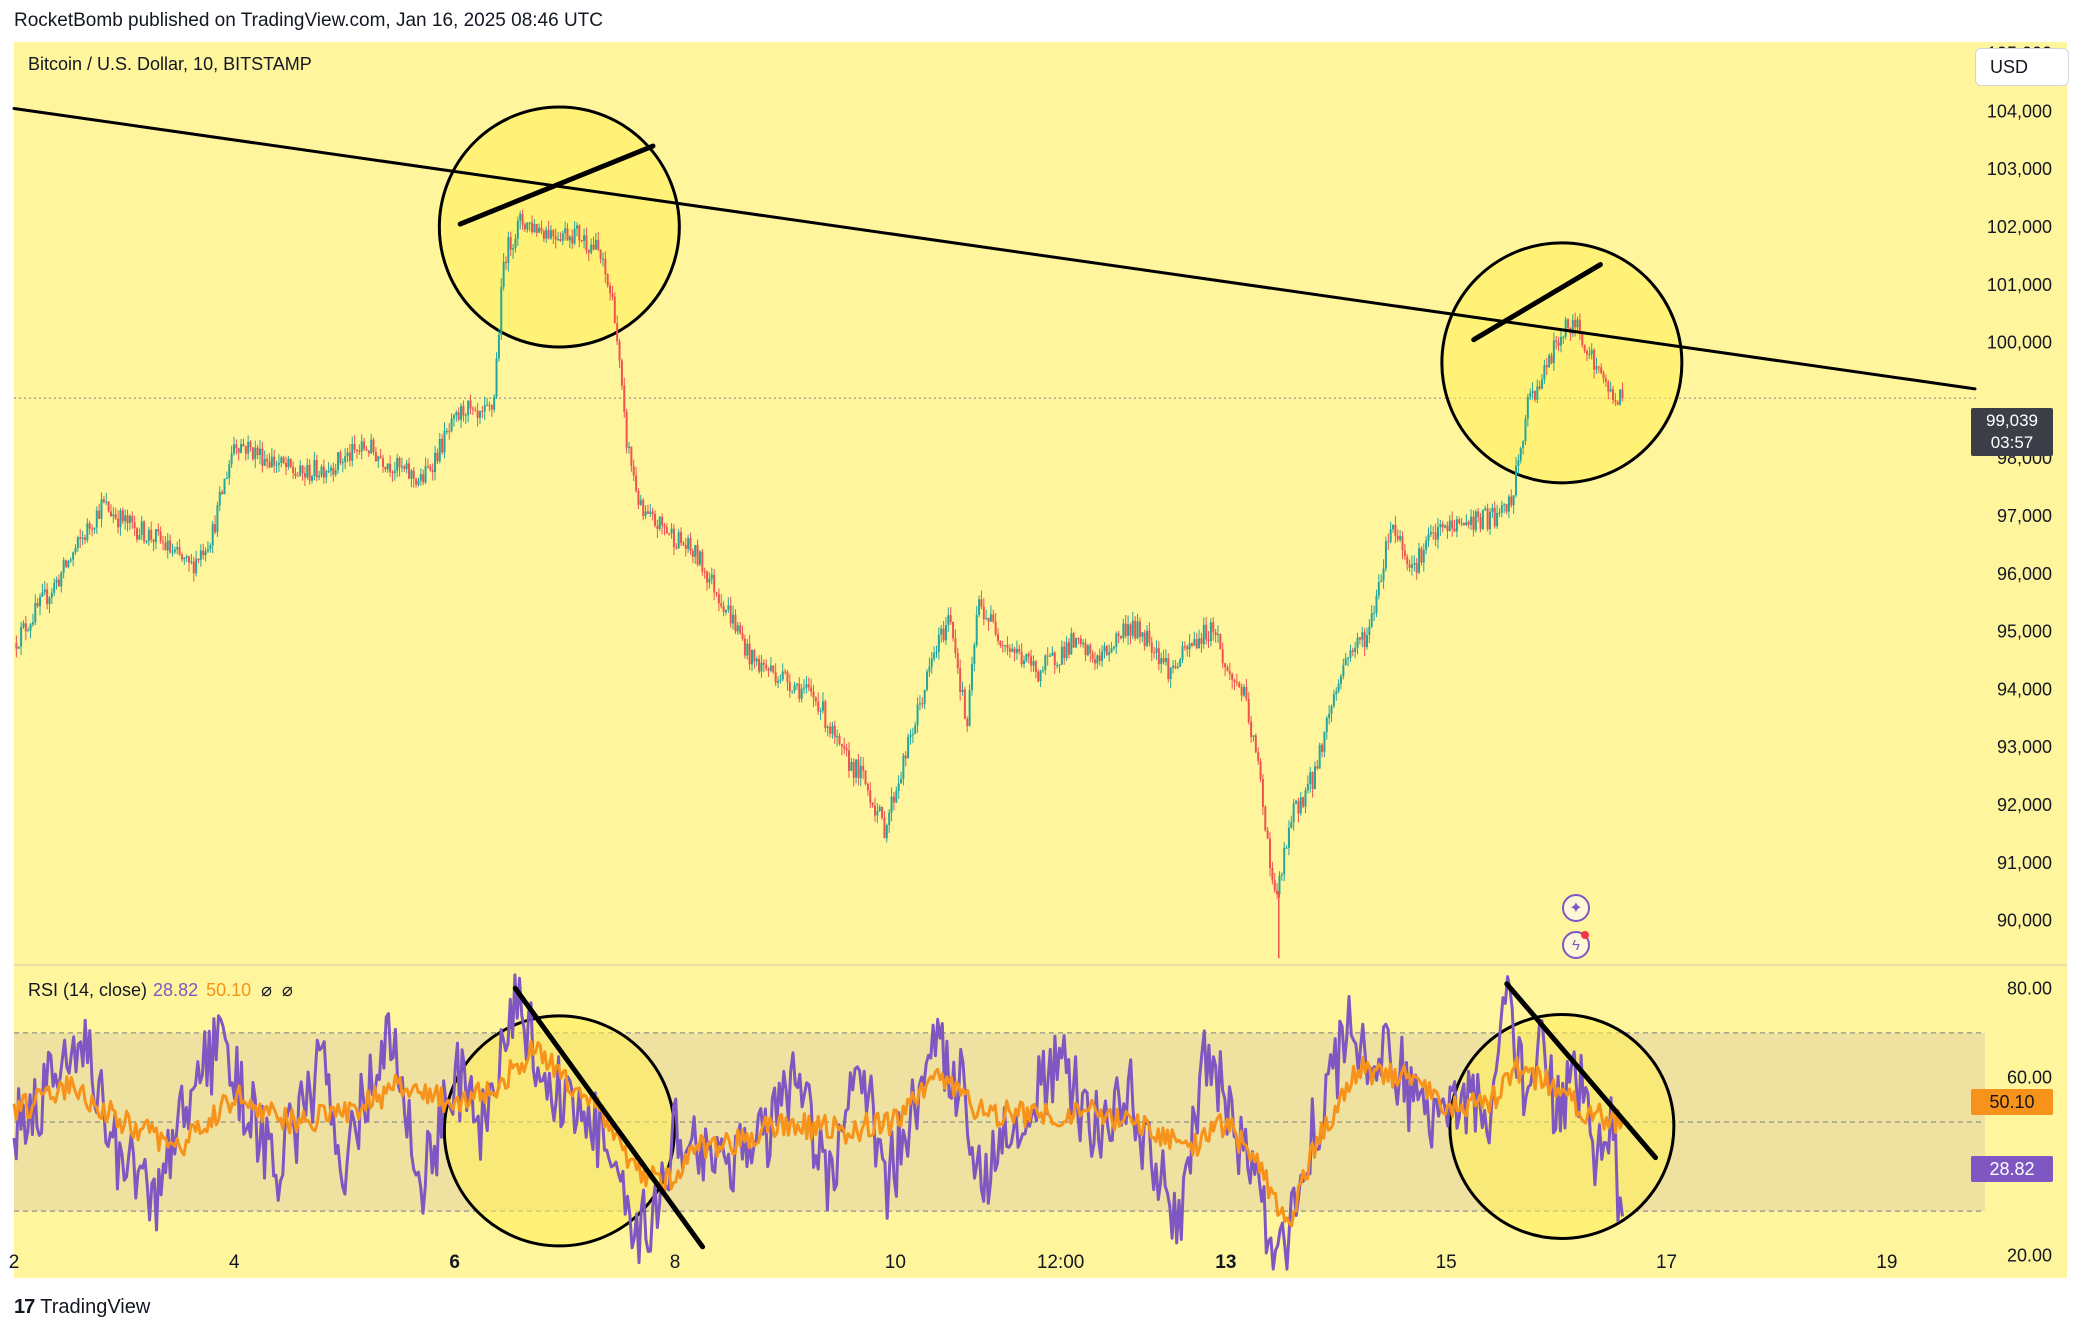  What do you see at coordinates (2019, 343) in the screenshot?
I see `price-tick-label: 100,000` at bounding box center [2019, 343].